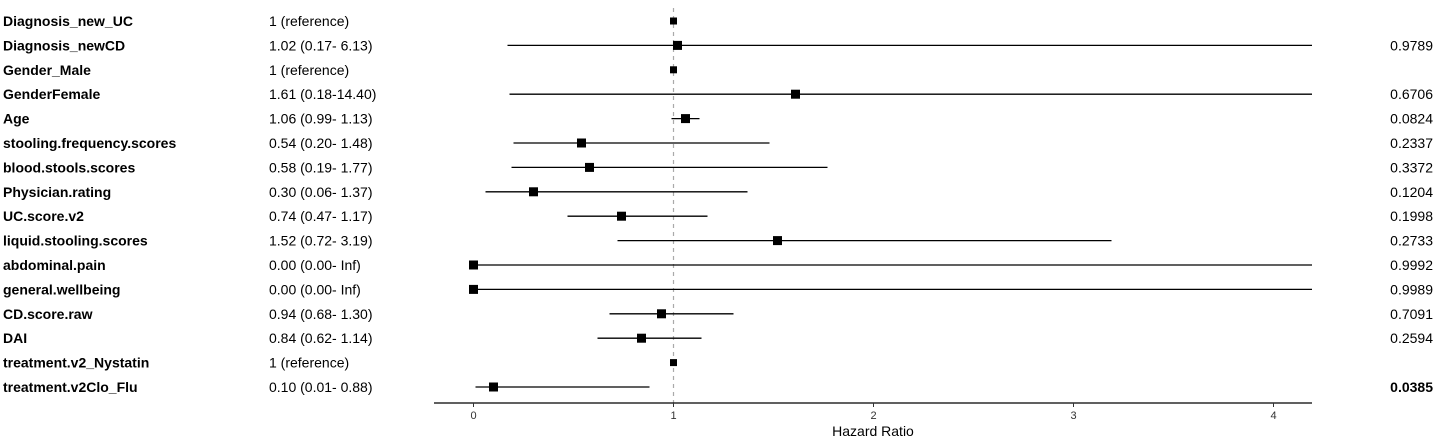  What do you see at coordinates (322, 94) in the screenshot?
I see `estimate-label: 1.61 (0.18-14.40)` at bounding box center [322, 94].